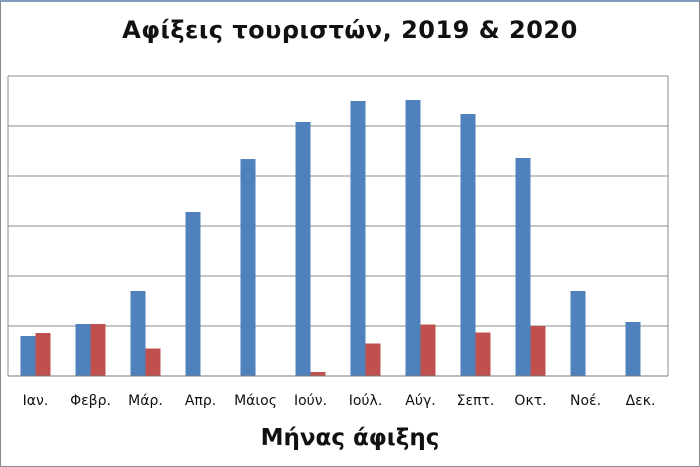 The width and height of the screenshot is (700, 467). I want to click on x-tick-label: Σεπτ., so click(476, 401).